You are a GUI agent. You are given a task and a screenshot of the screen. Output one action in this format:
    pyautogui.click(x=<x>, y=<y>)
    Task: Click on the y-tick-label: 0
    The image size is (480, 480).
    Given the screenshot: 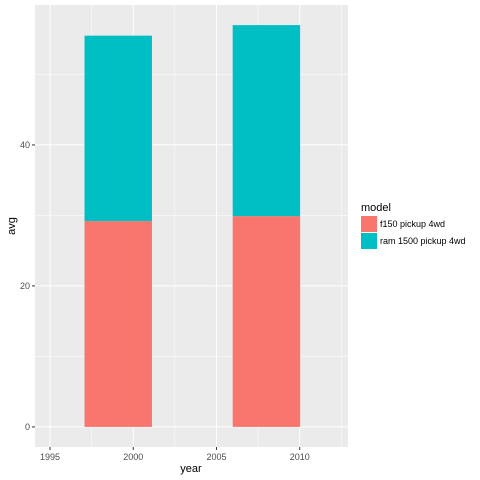 What is the action you would take?
    pyautogui.click(x=27, y=427)
    